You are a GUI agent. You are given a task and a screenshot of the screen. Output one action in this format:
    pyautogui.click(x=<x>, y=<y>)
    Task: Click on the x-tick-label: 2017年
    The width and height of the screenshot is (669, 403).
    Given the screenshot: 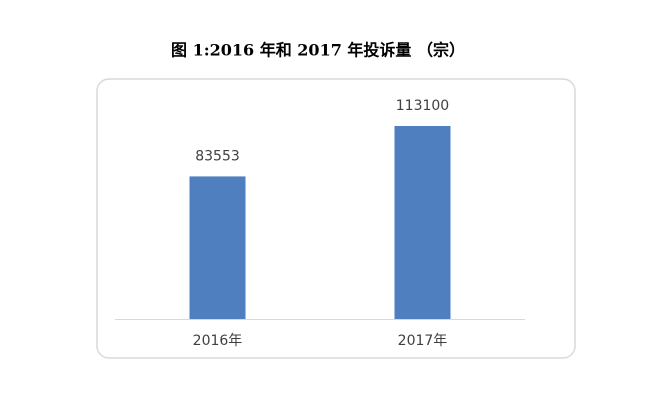 What is the action you would take?
    pyautogui.click(x=423, y=341)
    